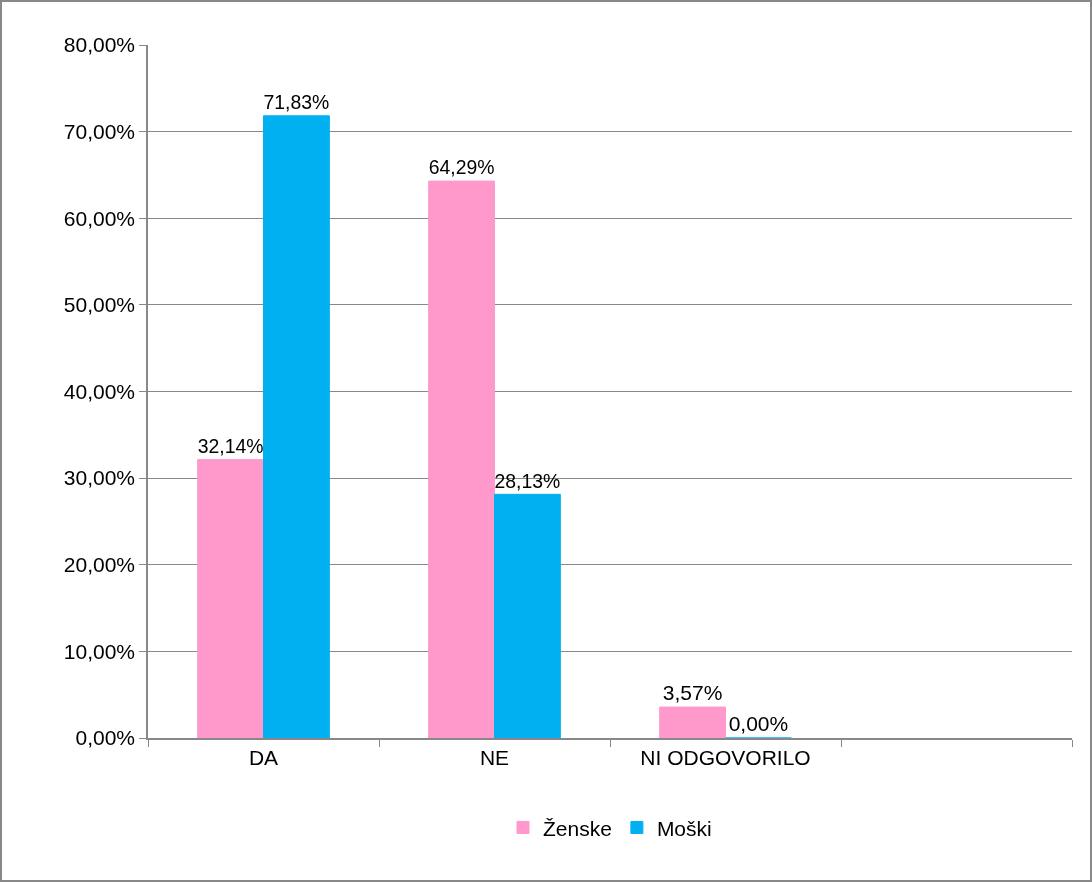 This screenshot has height=882, width=1092. I want to click on data-label: 32,14%, so click(230, 445).